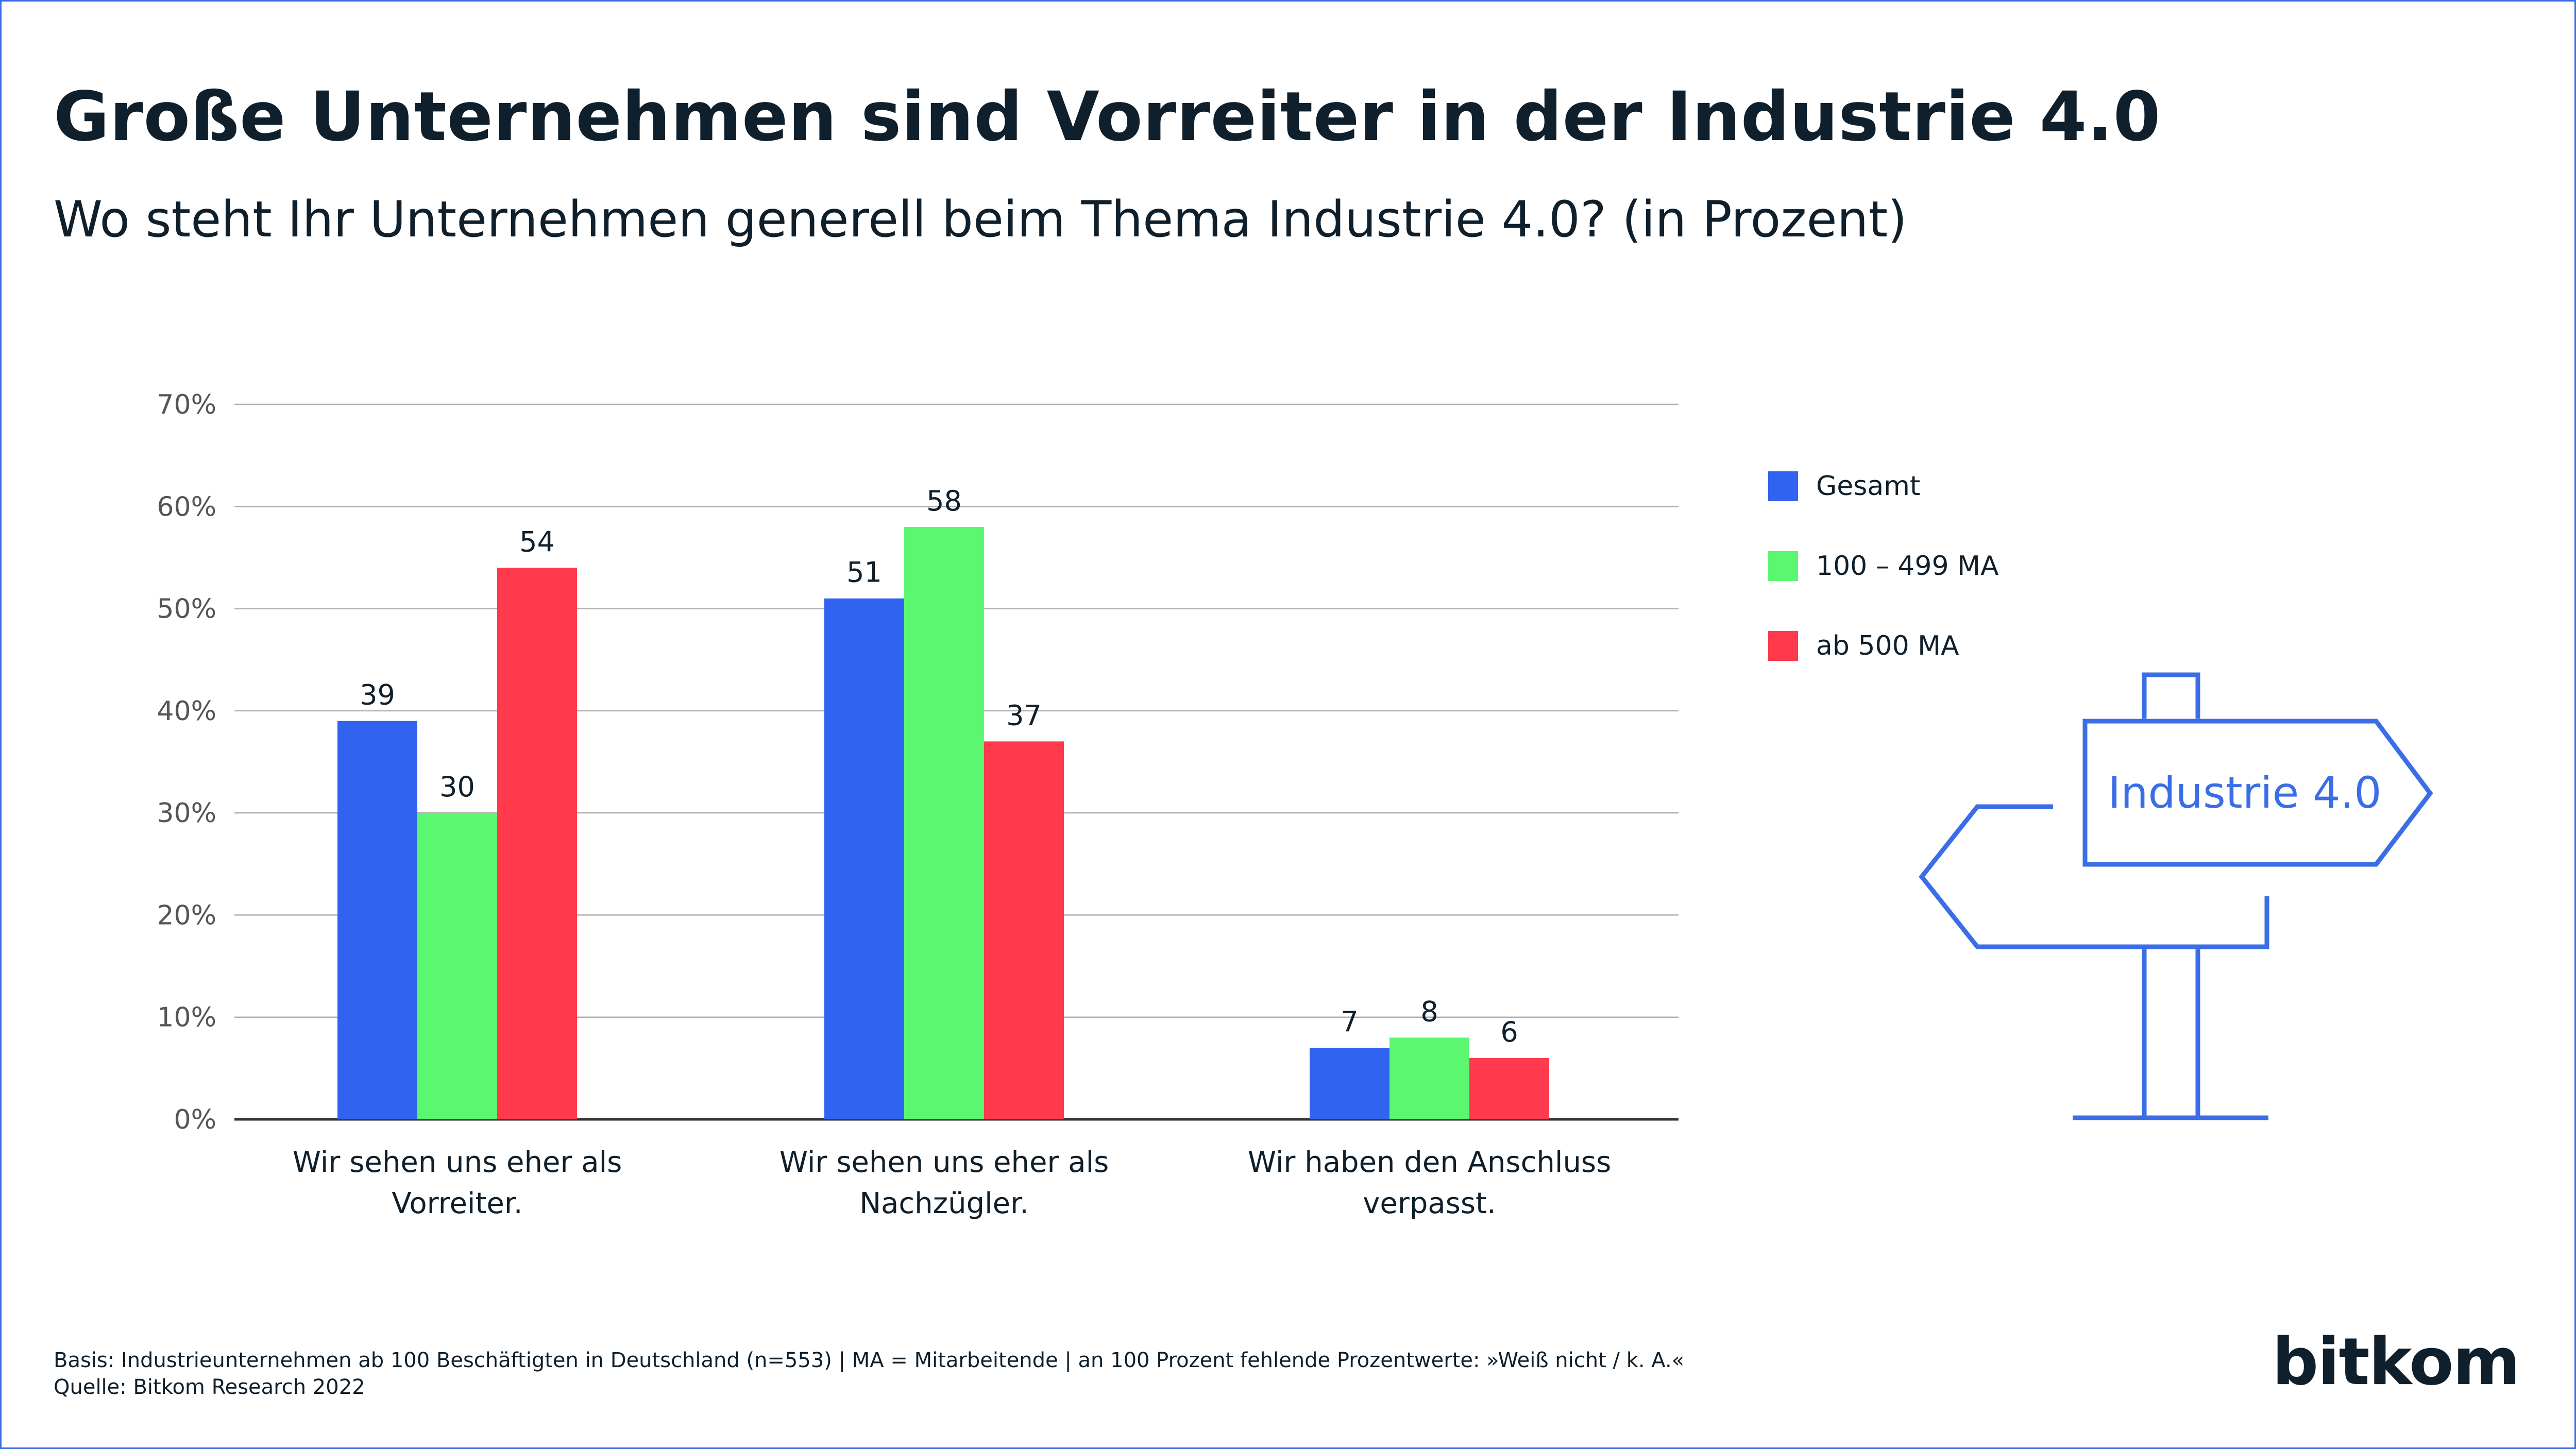  I want to click on y-tick-label: 0%, so click(195, 1120).